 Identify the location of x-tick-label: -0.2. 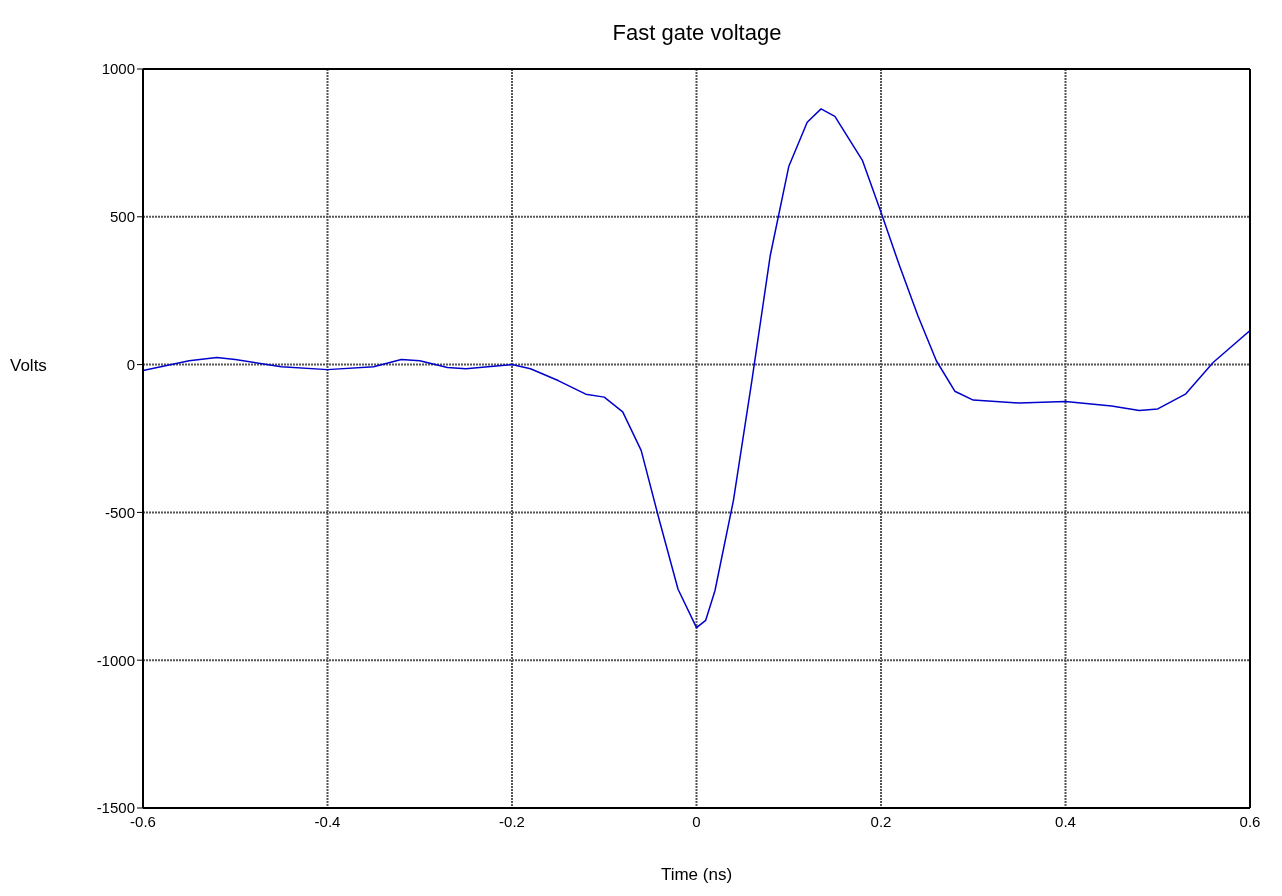
(512, 821).